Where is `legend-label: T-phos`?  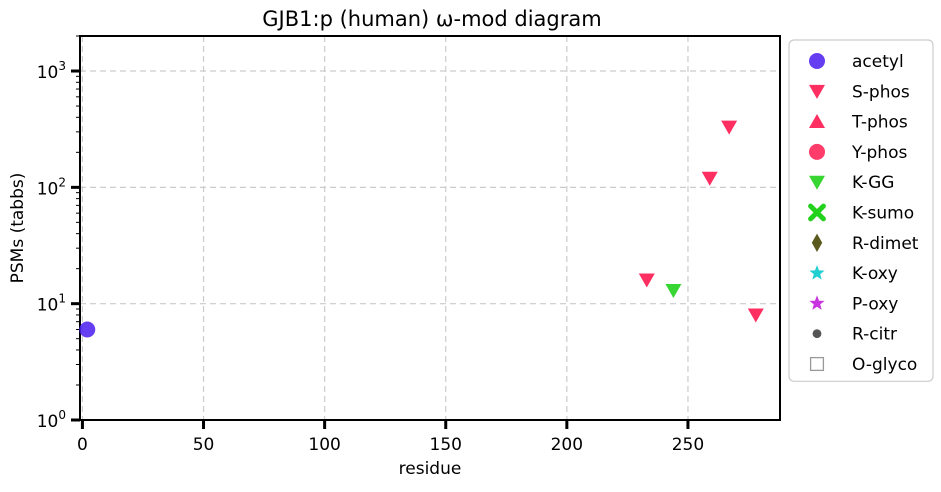 legend-label: T-phos is located at coordinates (879, 123).